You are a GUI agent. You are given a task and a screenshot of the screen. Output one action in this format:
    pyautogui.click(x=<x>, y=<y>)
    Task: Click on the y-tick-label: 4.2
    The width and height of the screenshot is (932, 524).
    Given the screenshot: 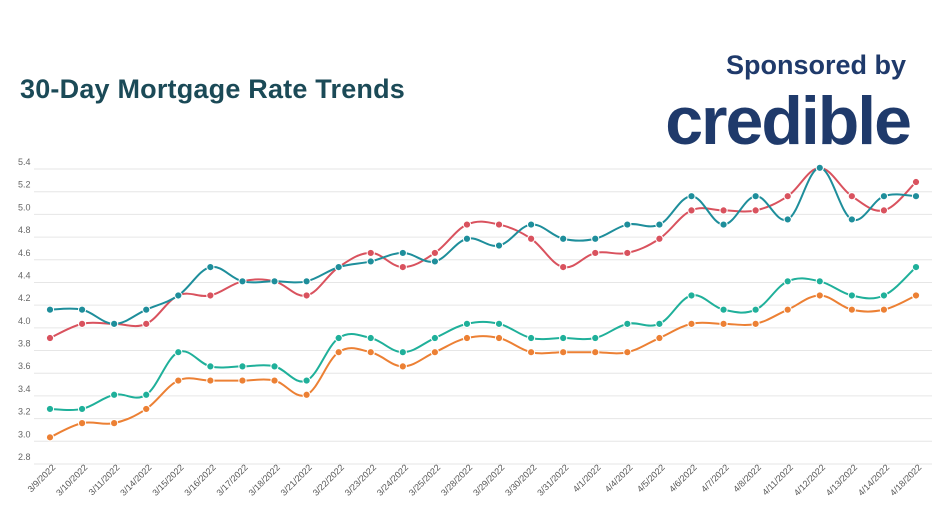 What is the action you would take?
    pyautogui.click(x=24, y=298)
    